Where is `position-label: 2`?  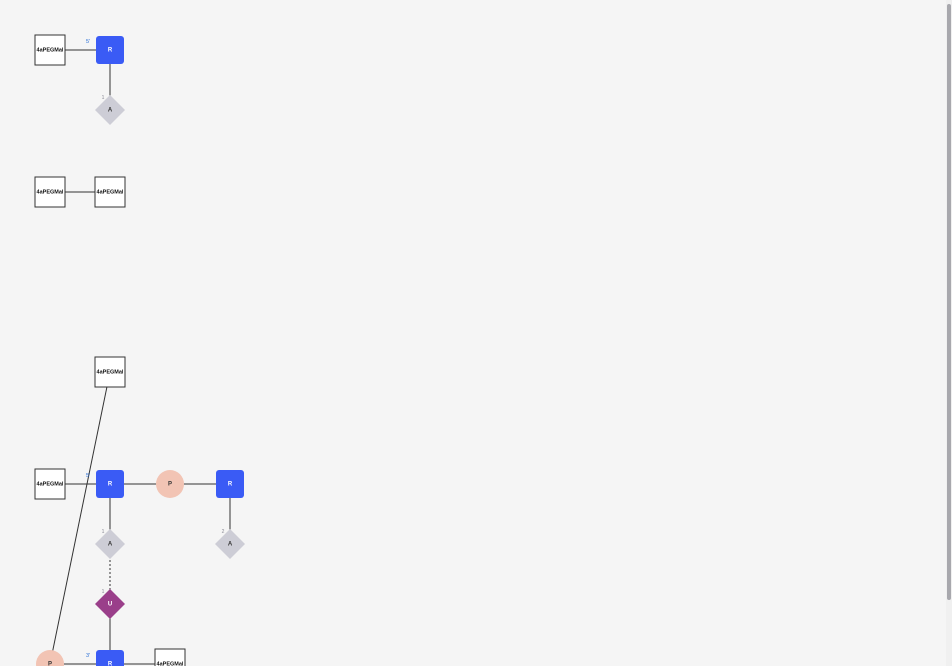
position-label: 2 is located at coordinates (223, 532).